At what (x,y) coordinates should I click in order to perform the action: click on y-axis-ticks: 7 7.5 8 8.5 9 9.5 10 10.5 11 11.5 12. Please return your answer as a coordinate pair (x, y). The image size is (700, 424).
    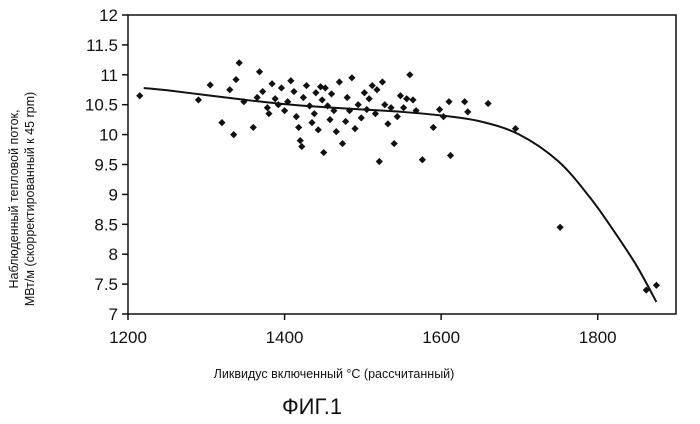
    Looking at the image, I should click on (106, 165).